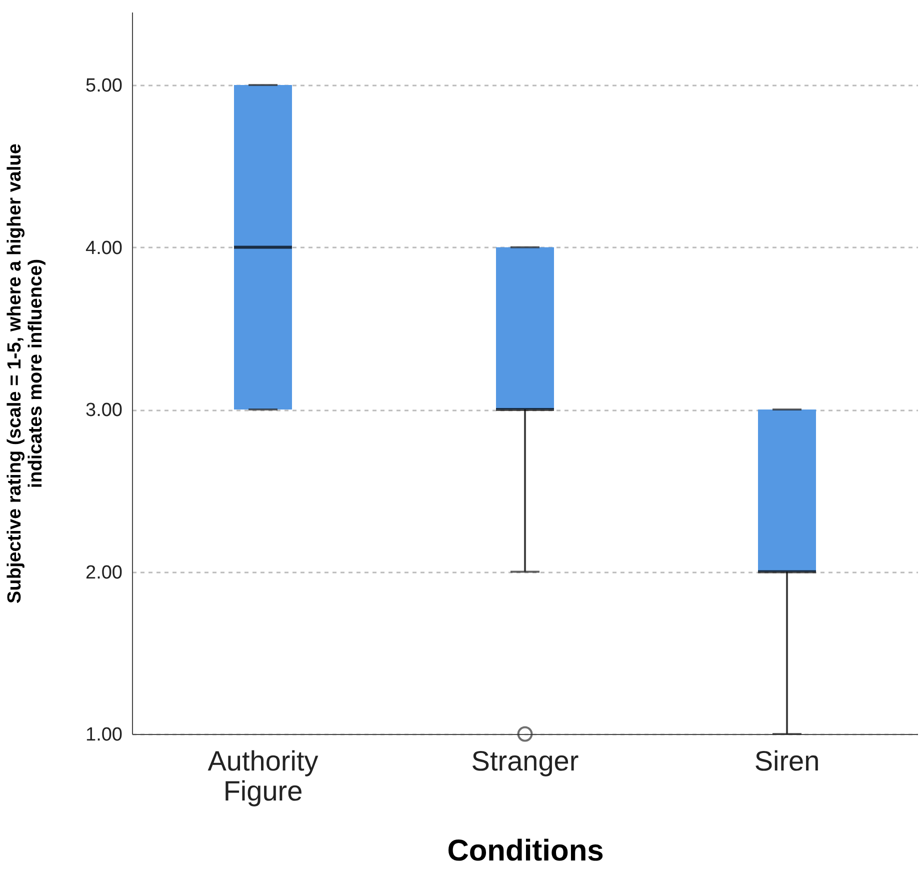 The width and height of the screenshot is (923, 895). What do you see at coordinates (525, 851) in the screenshot?
I see `x-axis-title: Conditions` at bounding box center [525, 851].